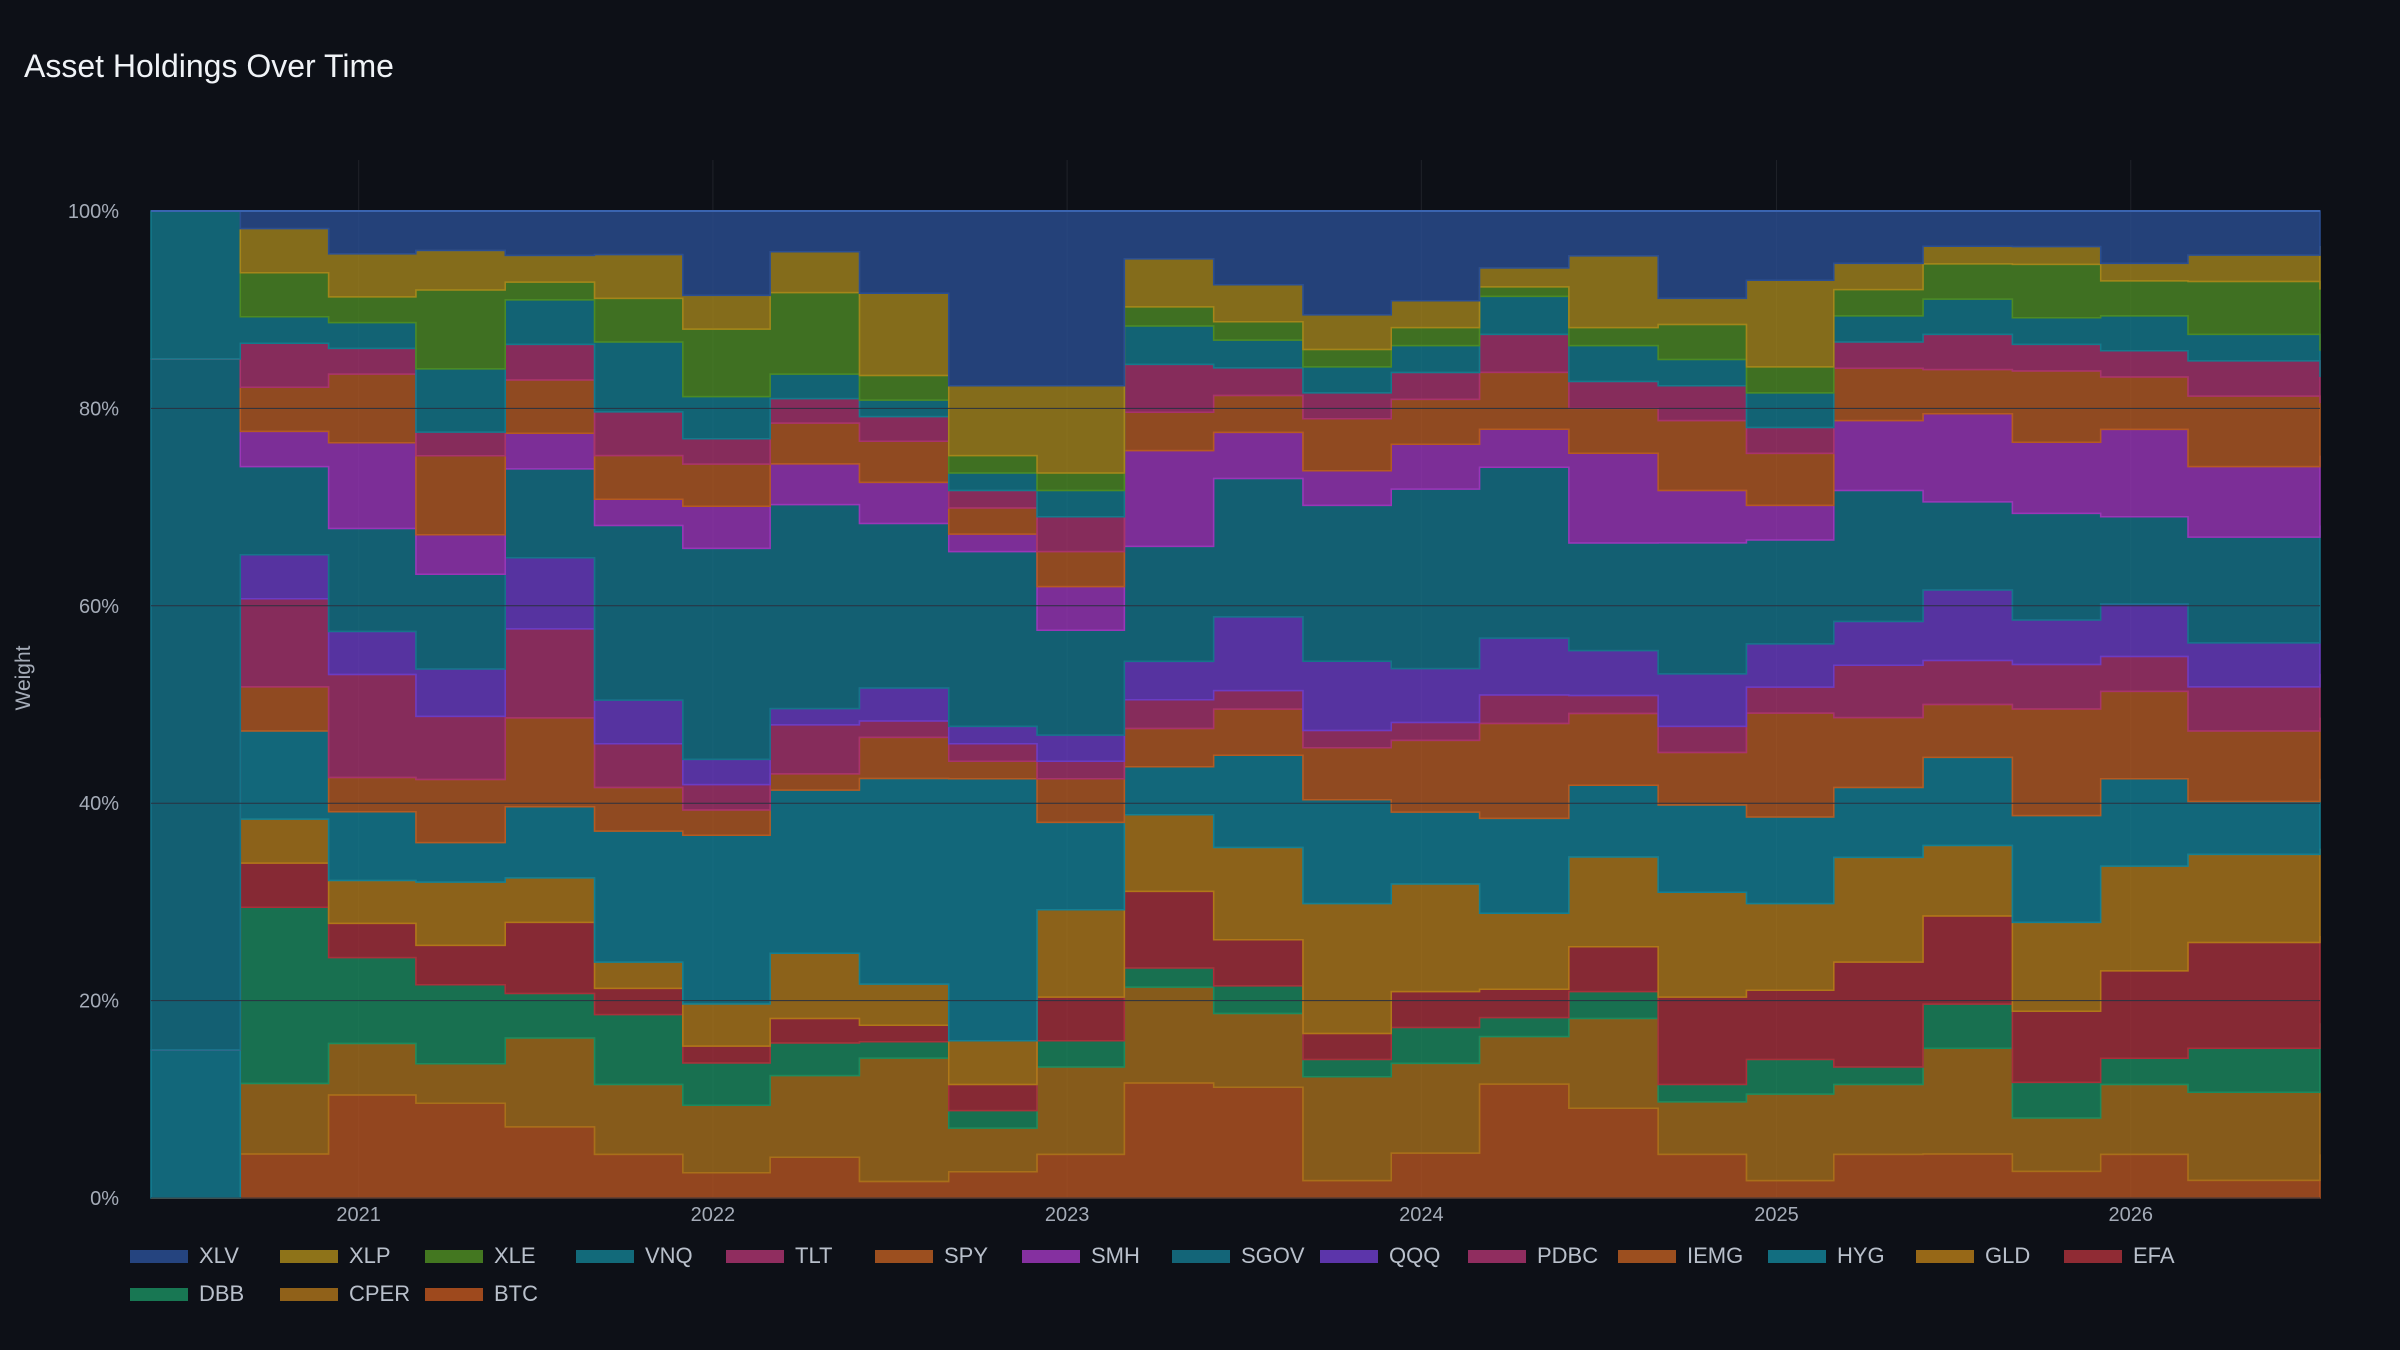 The image size is (2400, 1350). I want to click on legend-label: EFA, so click(2154, 1255).